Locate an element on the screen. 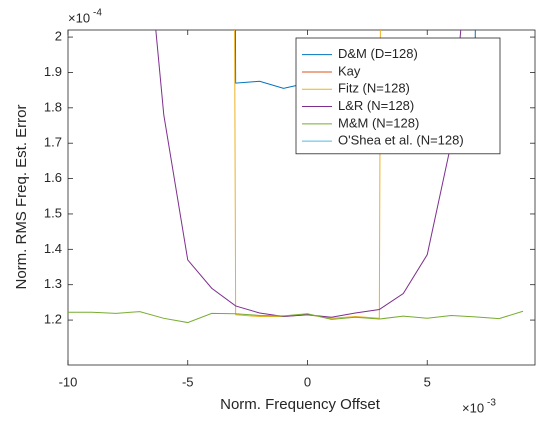 The image size is (550, 421). x-tick-label: -5 is located at coordinates (188, 381).